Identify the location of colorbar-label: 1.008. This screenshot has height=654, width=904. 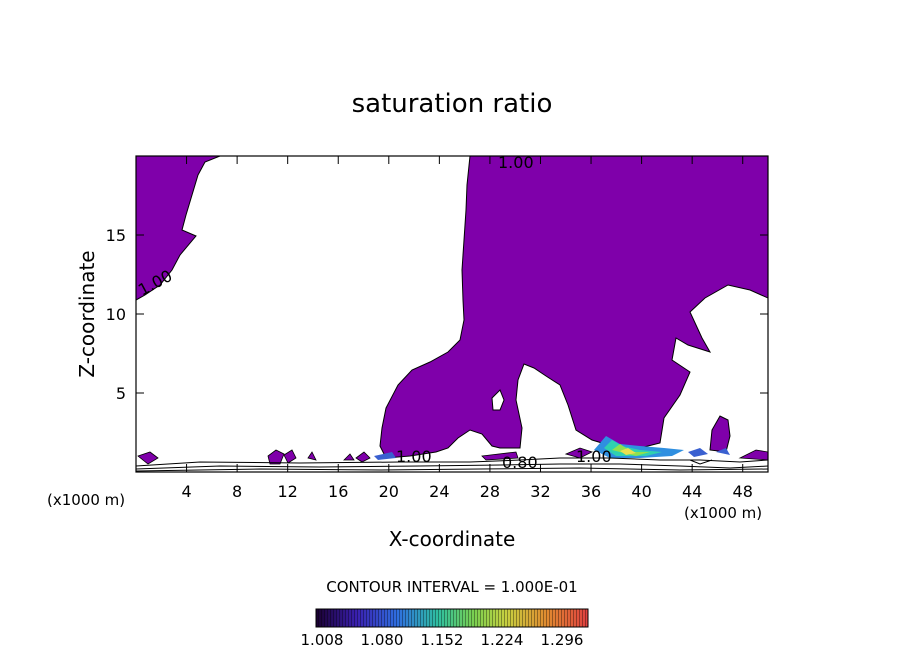
(322, 640).